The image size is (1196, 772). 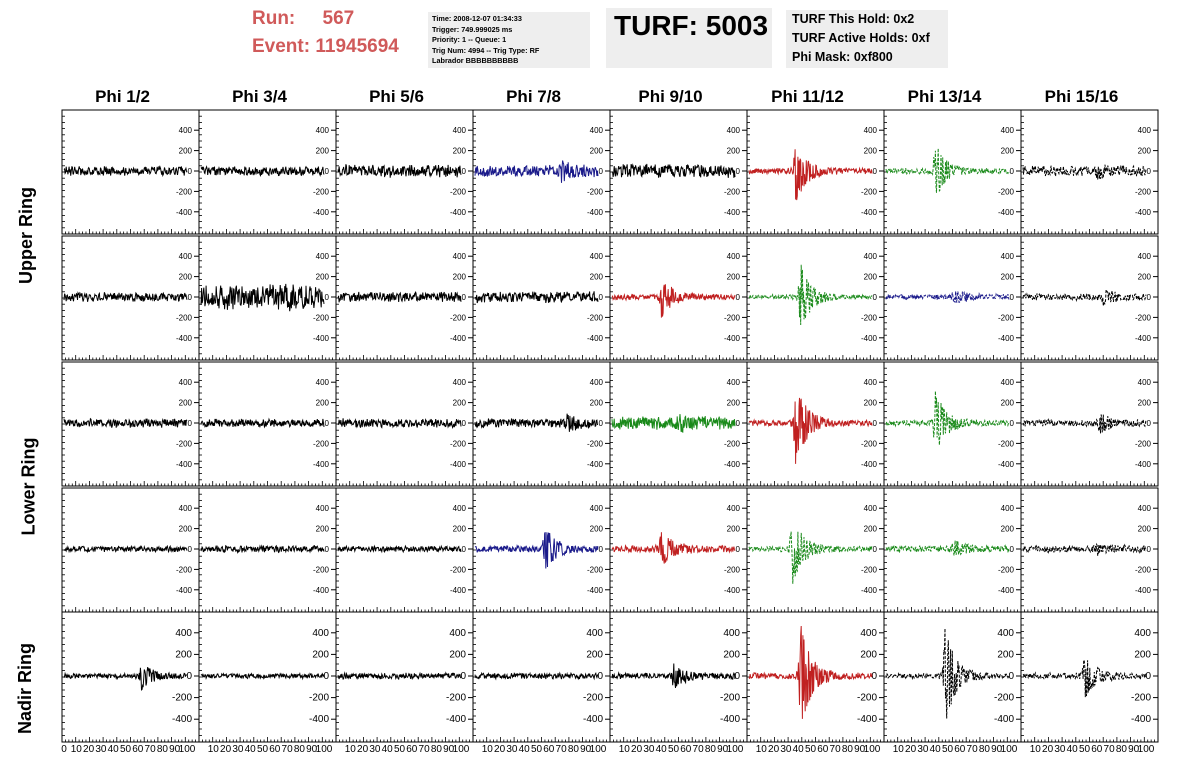 I want to click on phi-header-7: Phi 13/14, so click(x=944, y=96).